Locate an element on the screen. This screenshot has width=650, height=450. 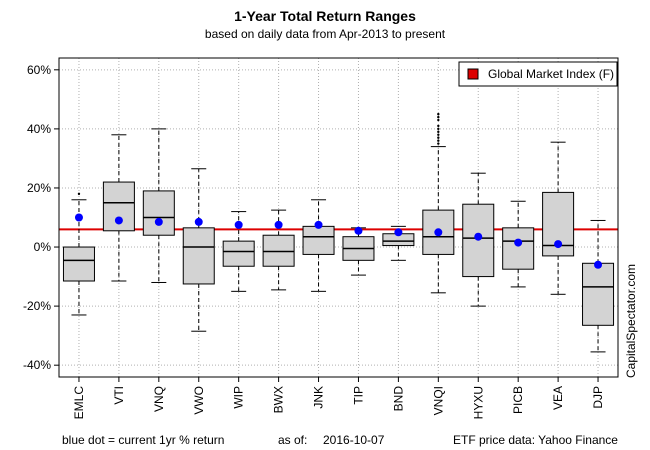
box-vwo is located at coordinates (198, 256).